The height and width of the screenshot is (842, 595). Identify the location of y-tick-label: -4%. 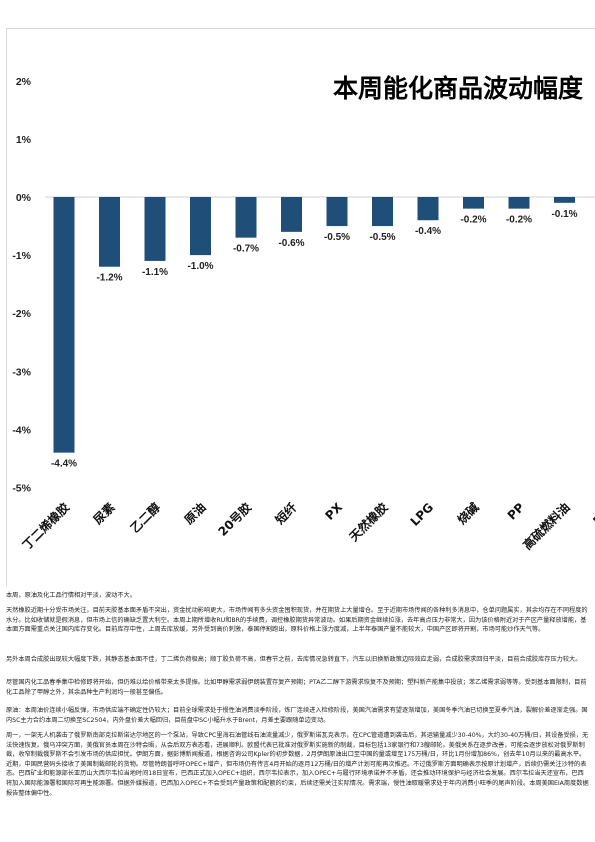
(21, 430).